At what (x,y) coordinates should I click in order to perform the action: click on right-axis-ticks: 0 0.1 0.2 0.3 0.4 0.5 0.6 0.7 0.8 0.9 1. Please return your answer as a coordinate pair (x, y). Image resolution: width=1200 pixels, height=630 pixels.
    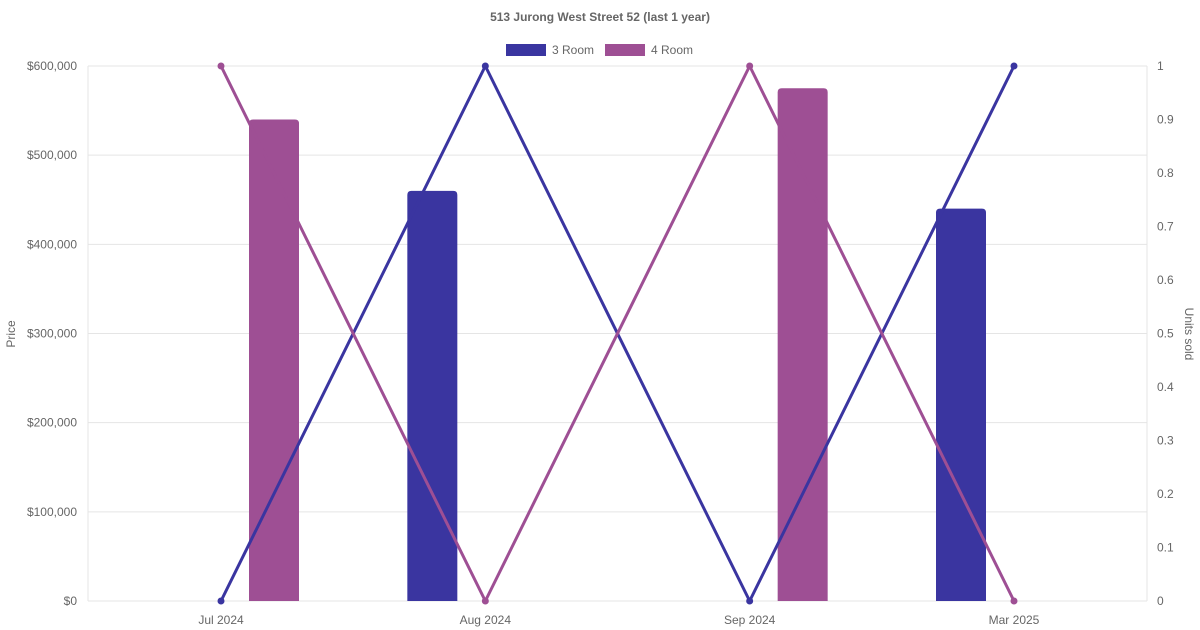
    Looking at the image, I should click on (1165, 333).